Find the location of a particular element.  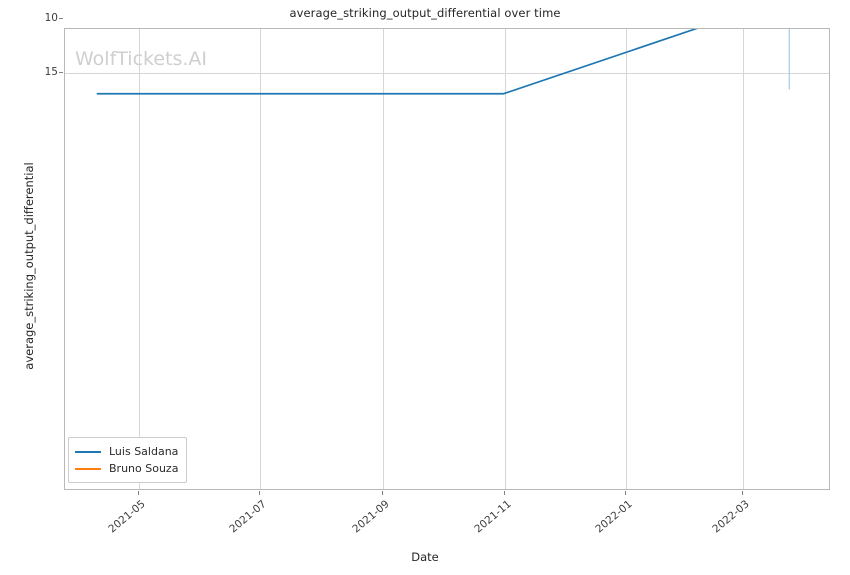

y-tick-label: 10 is located at coordinates (51, 18).